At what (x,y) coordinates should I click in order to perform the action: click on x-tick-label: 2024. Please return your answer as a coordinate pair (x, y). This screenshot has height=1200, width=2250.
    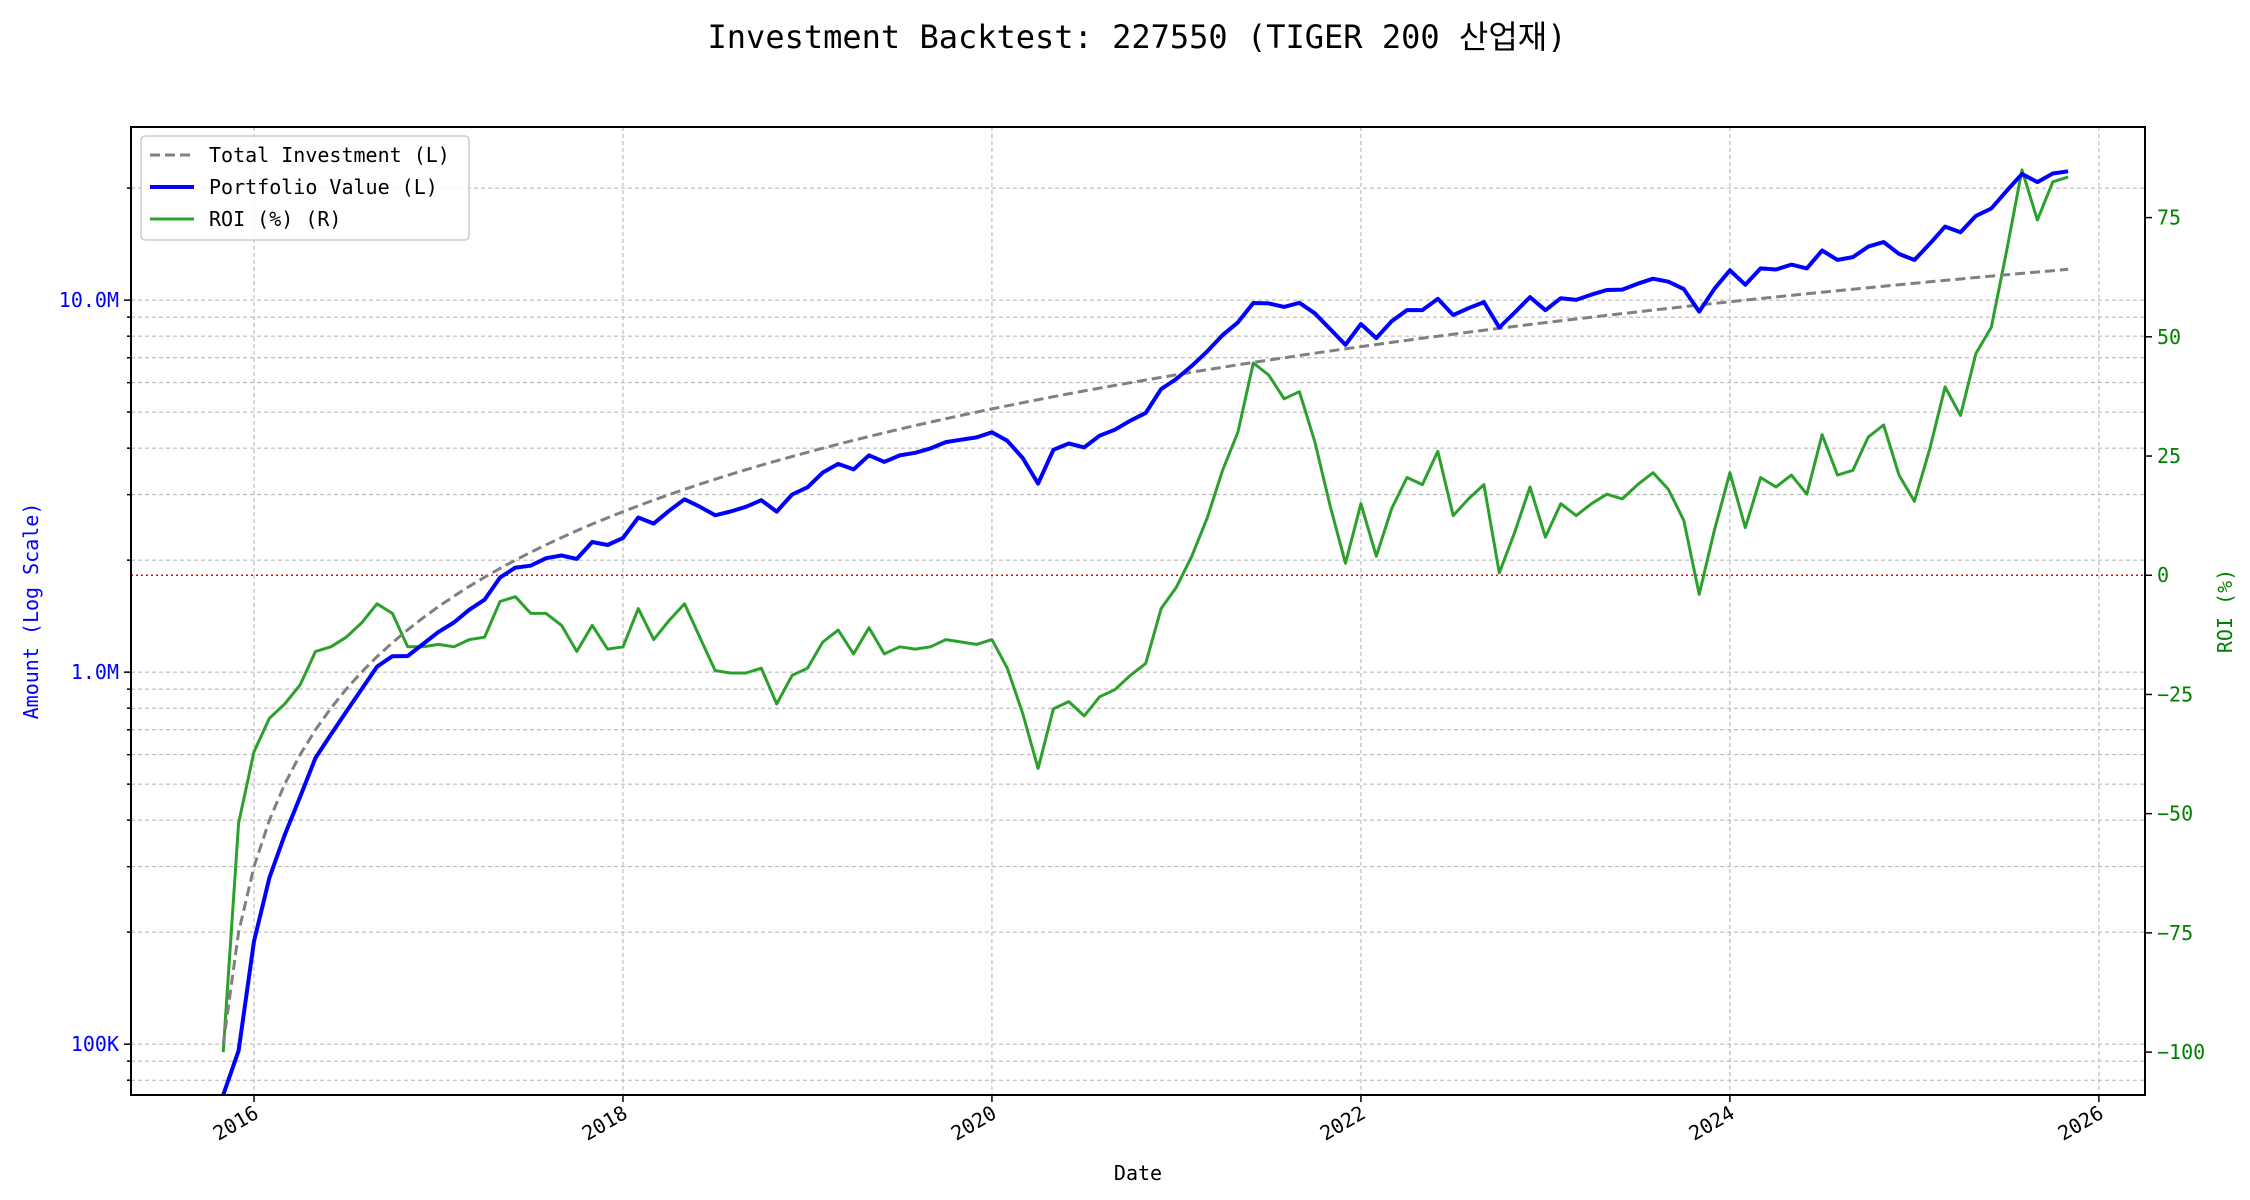
    Looking at the image, I should click on (1712, 1123).